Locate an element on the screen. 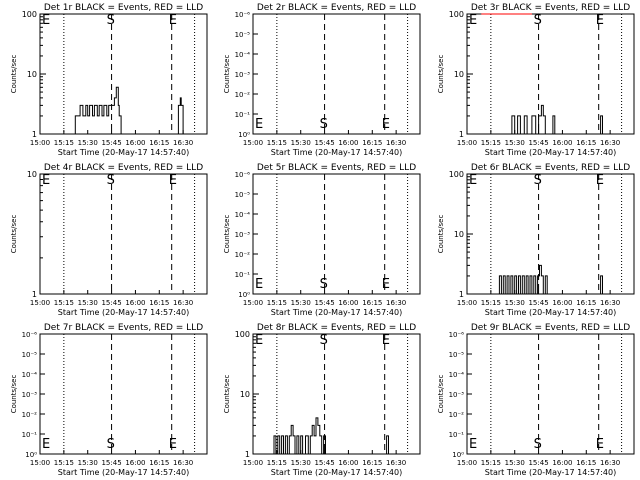  panel-title: Det 9r BLACK = Events, RED = LLD is located at coordinates (550, 328).